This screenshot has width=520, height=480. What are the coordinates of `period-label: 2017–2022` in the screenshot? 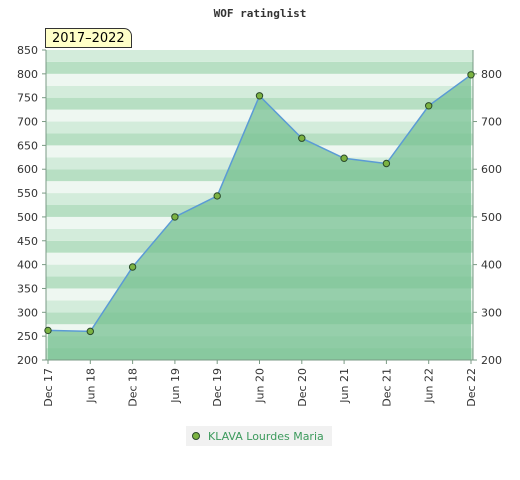 It's located at (88, 38).